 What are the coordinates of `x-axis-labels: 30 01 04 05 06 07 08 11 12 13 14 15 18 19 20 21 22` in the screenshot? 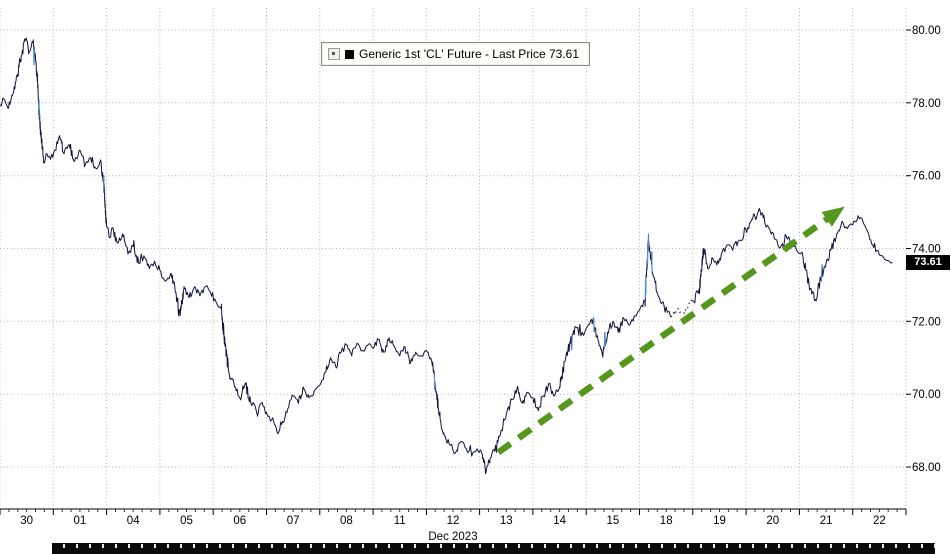 It's located at (453, 521).